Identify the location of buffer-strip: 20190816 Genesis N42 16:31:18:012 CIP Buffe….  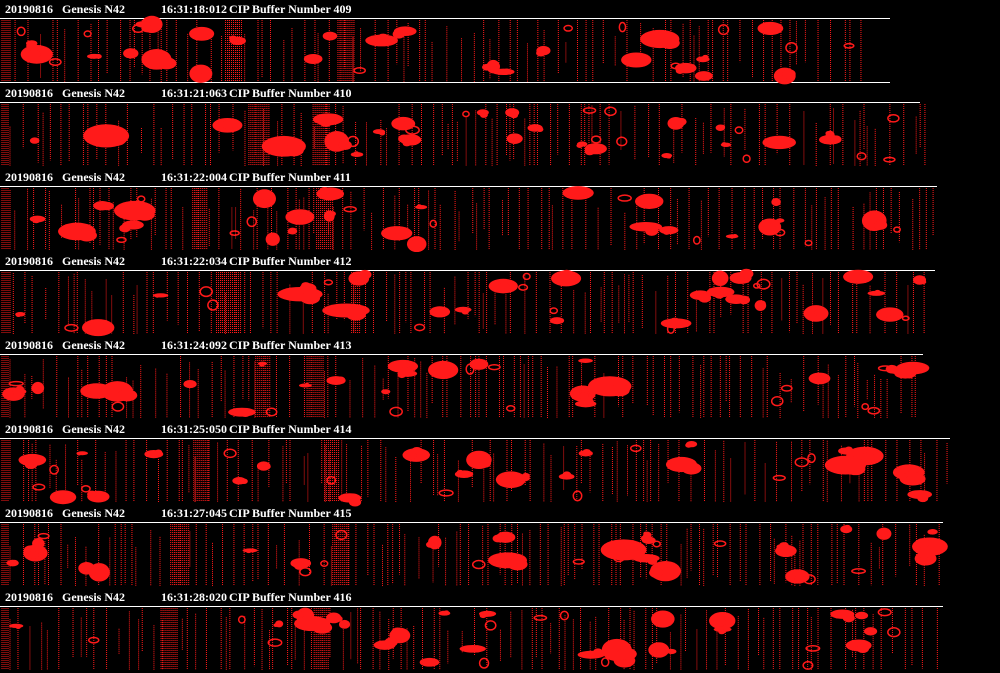
(445, 43).